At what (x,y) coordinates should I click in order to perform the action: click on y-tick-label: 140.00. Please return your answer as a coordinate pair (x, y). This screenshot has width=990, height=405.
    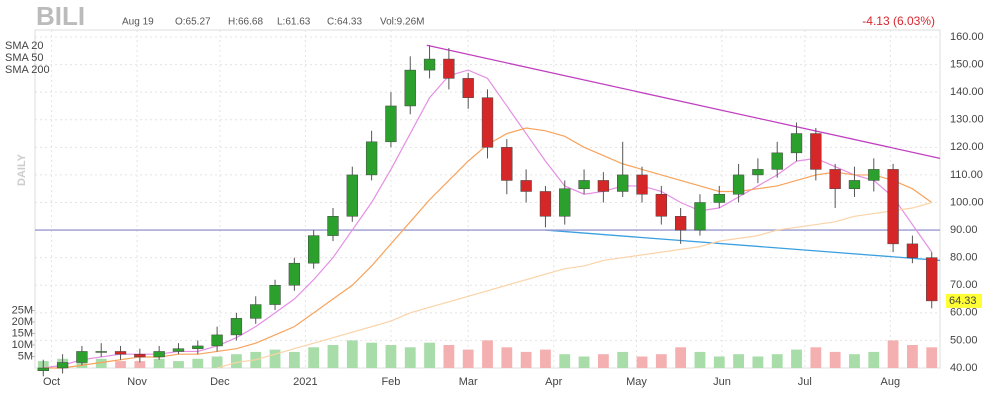
    Looking at the image, I should click on (967, 92).